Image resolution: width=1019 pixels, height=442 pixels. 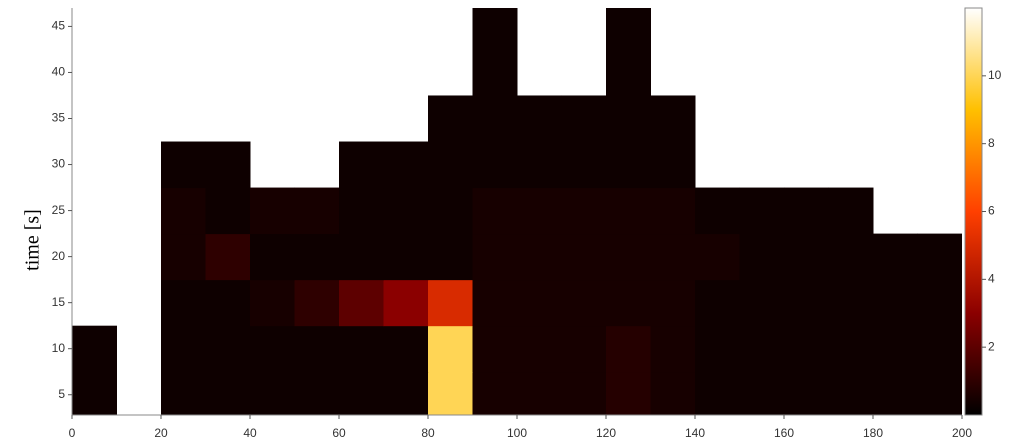 I want to click on x-tick-label: 0, so click(x=72, y=433).